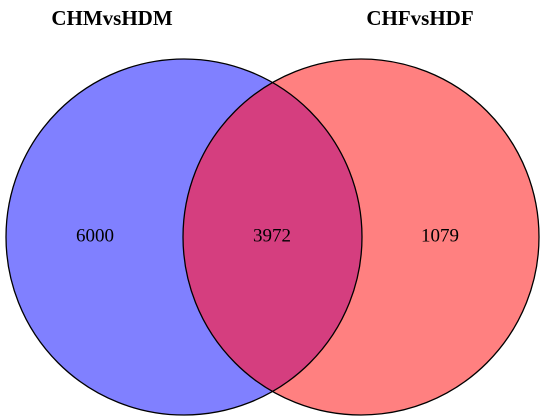  Describe the element at coordinates (111, 18) in the screenshot. I see `set-title: CHMvsHDM` at that location.